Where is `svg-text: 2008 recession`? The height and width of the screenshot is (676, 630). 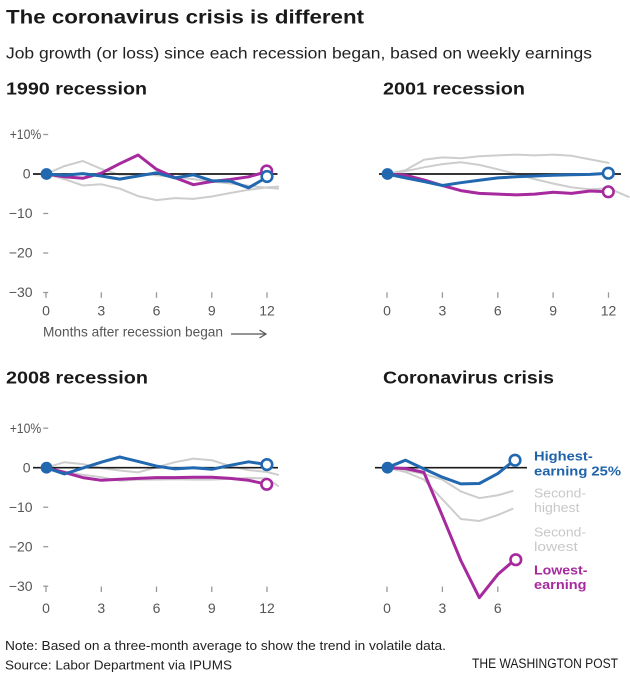 svg-text: 2008 recession is located at coordinates (77, 378).